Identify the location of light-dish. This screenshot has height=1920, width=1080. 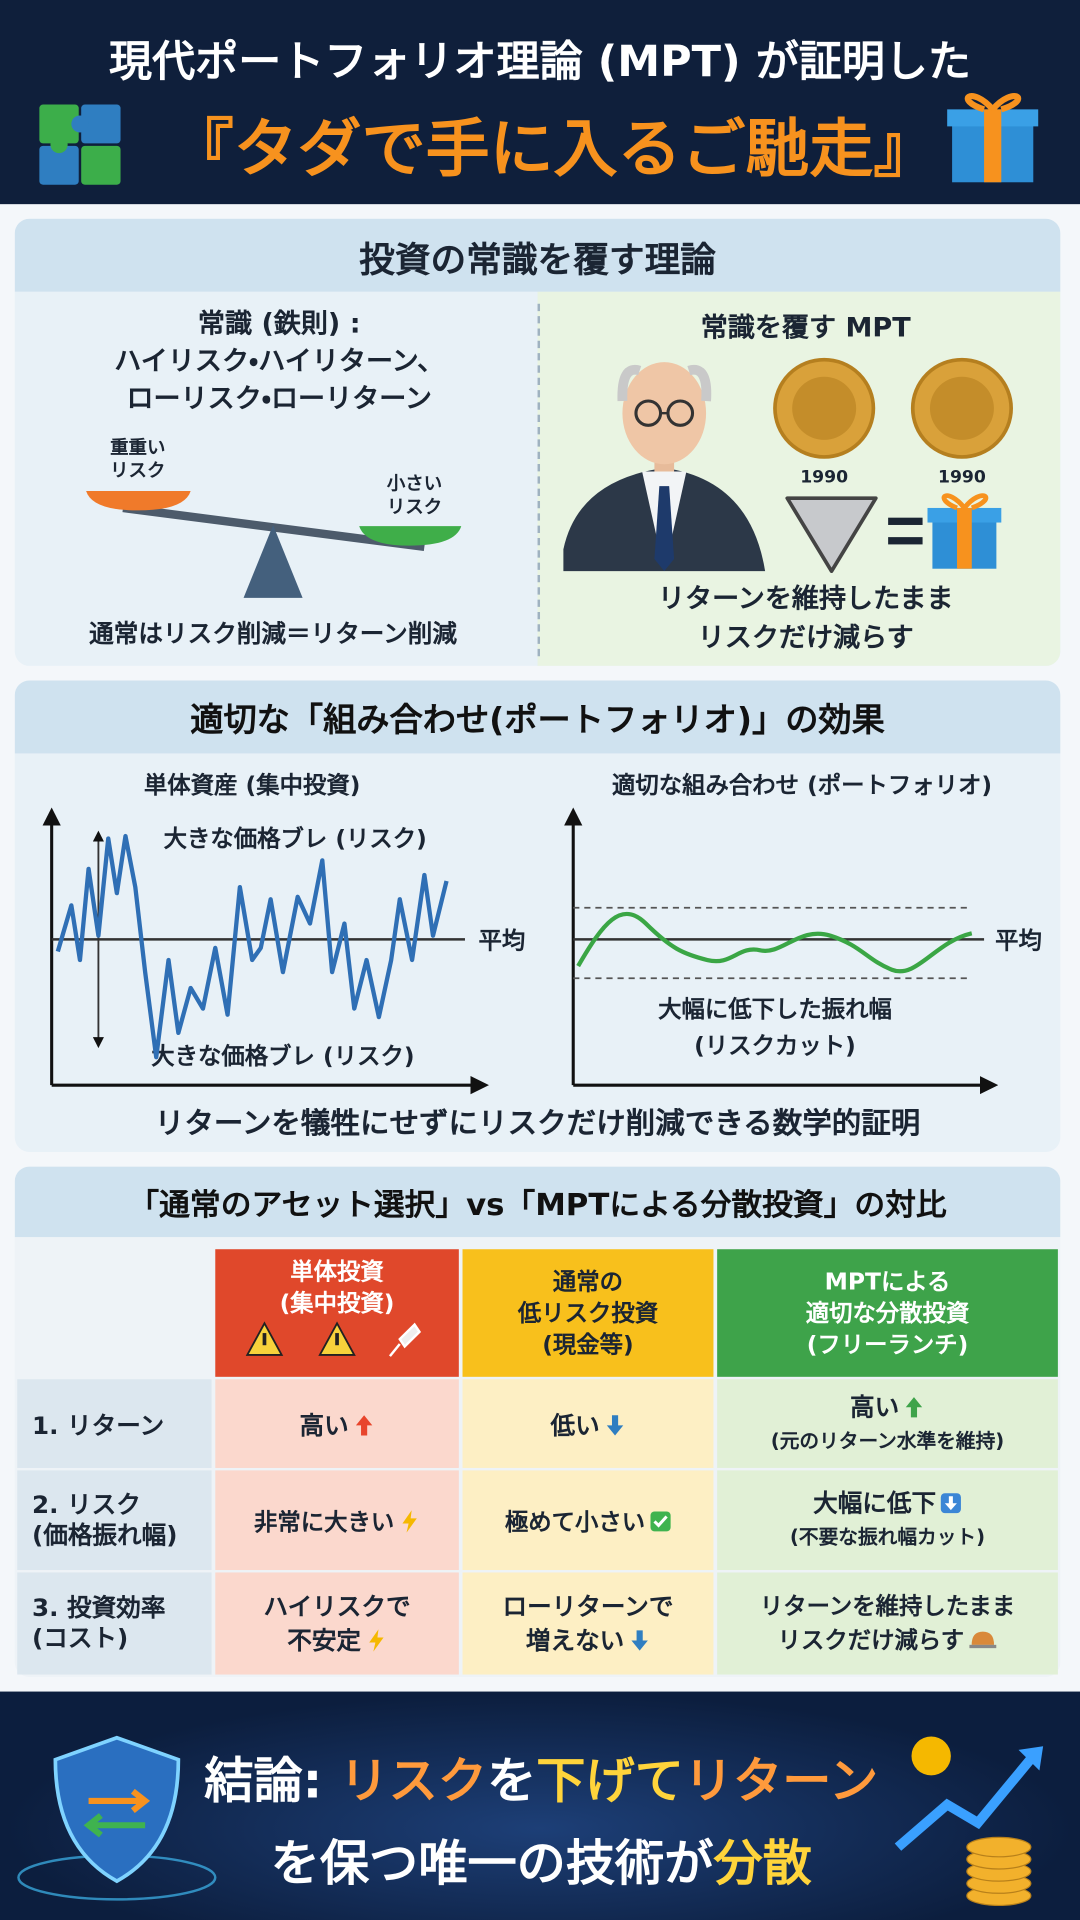
(410, 536).